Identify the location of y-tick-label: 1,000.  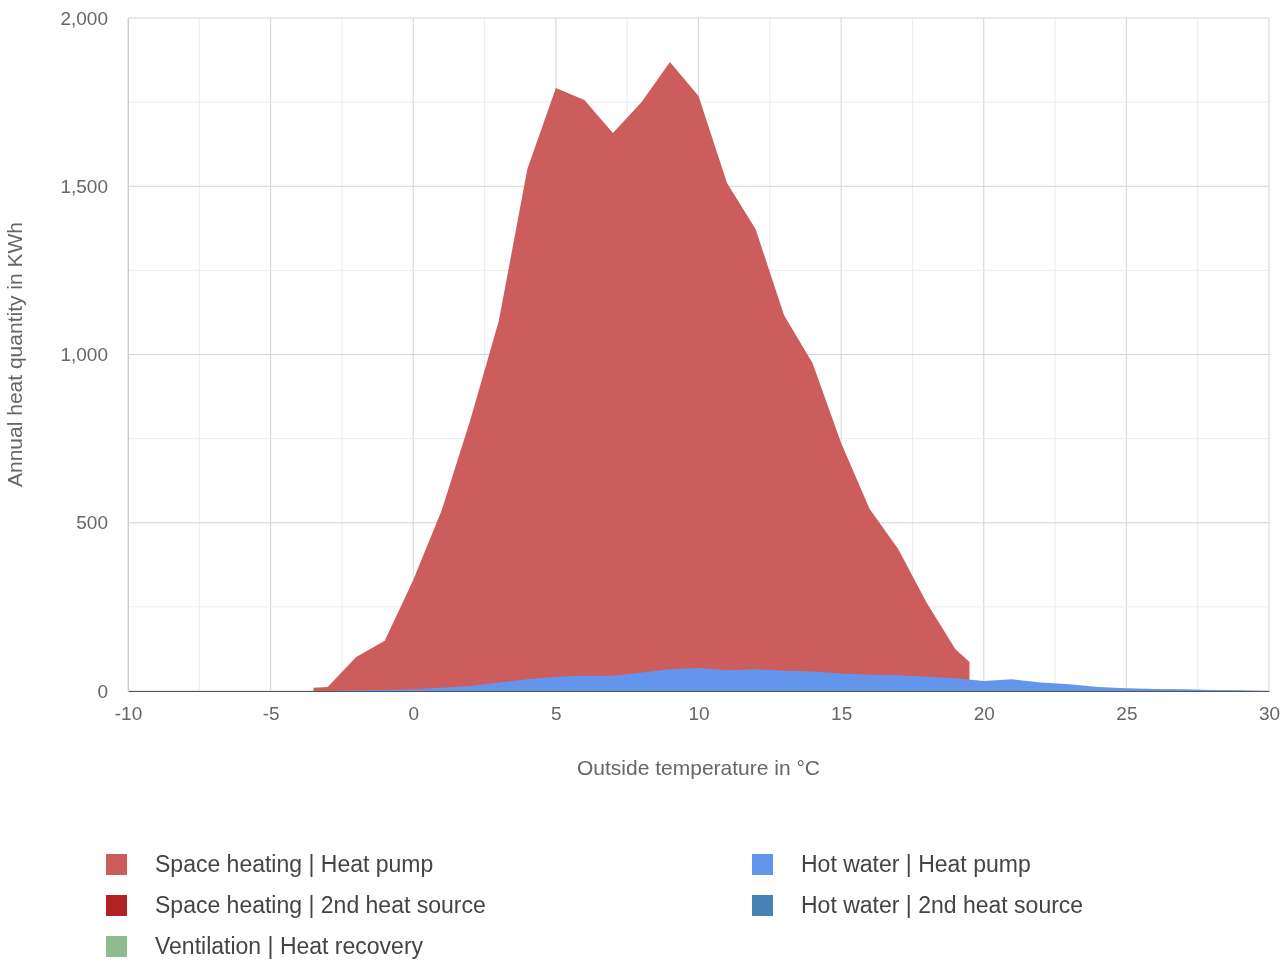
(84, 355).